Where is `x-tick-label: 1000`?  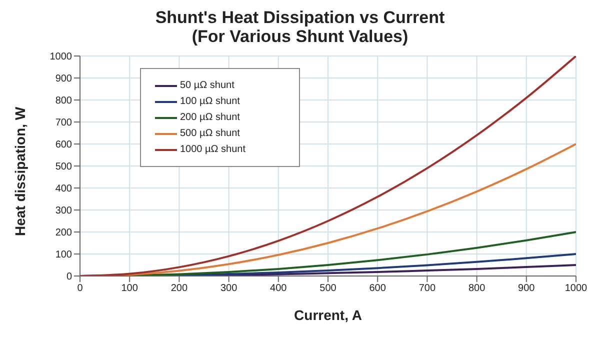
x-tick-label: 1000 is located at coordinates (576, 288).